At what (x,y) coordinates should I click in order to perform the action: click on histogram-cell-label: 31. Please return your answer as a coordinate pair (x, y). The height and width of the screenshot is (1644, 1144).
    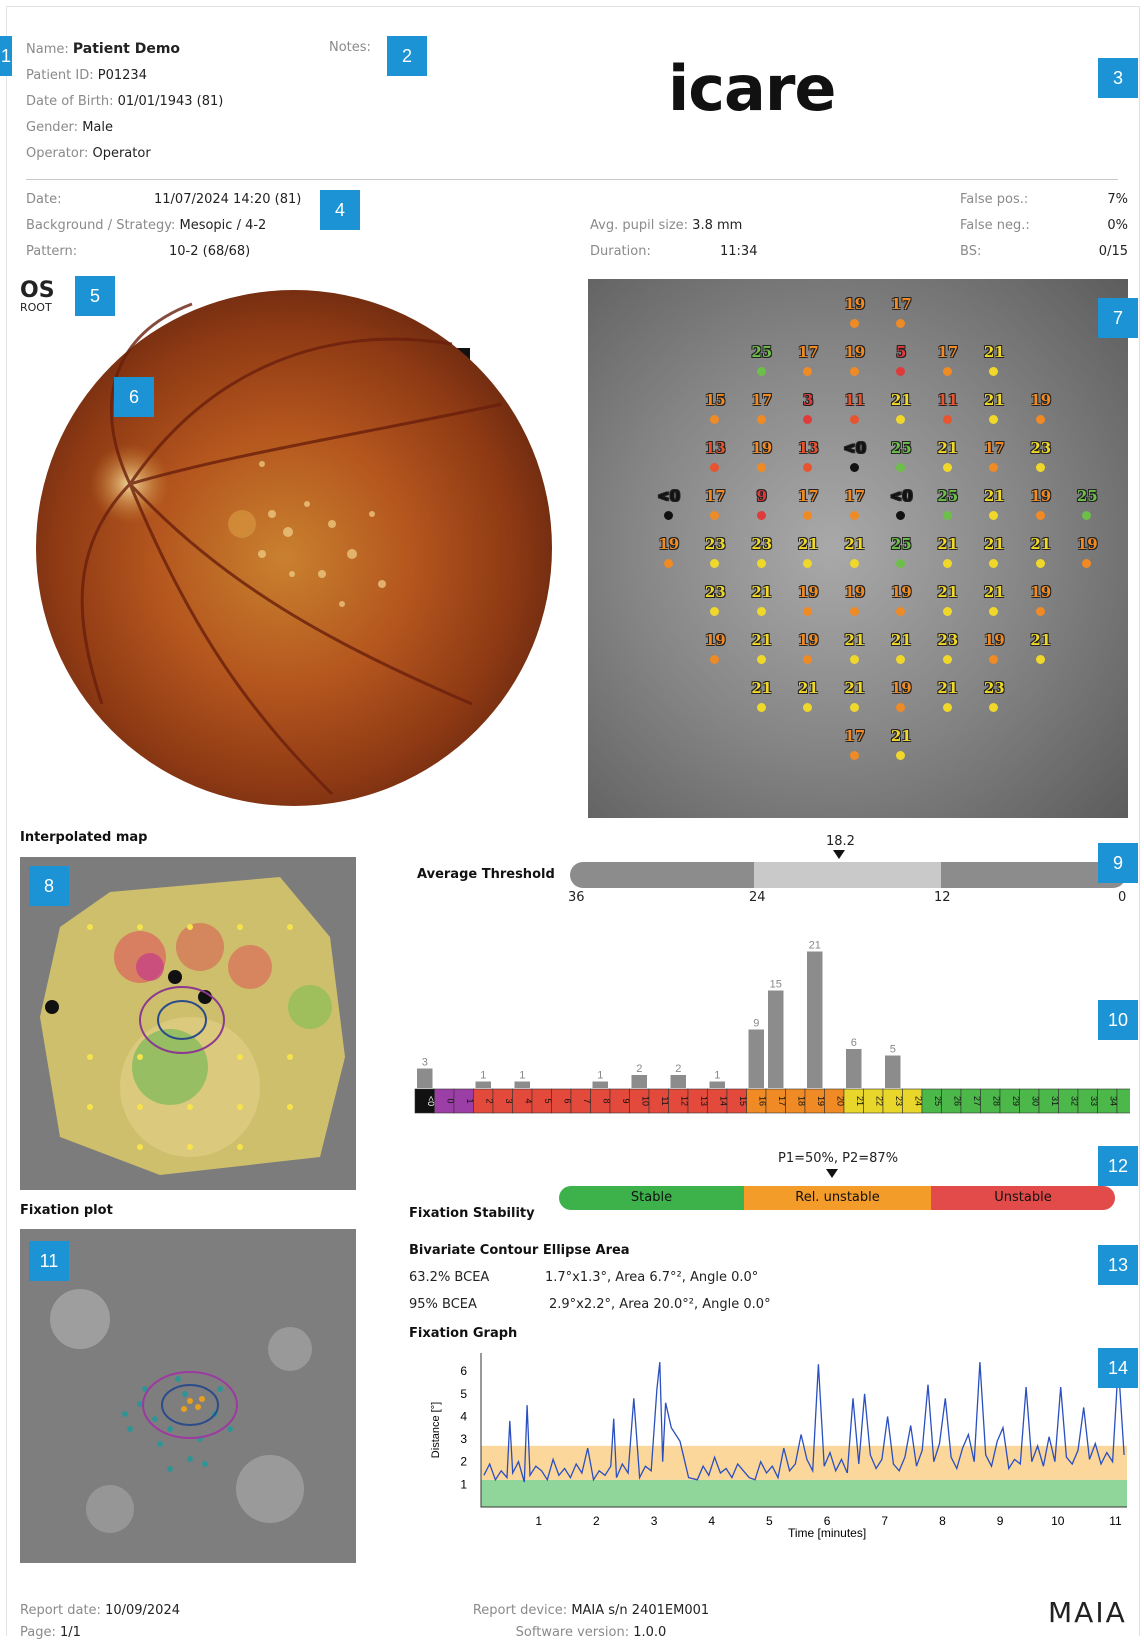
    Looking at the image, I should click on (1055, 1101).